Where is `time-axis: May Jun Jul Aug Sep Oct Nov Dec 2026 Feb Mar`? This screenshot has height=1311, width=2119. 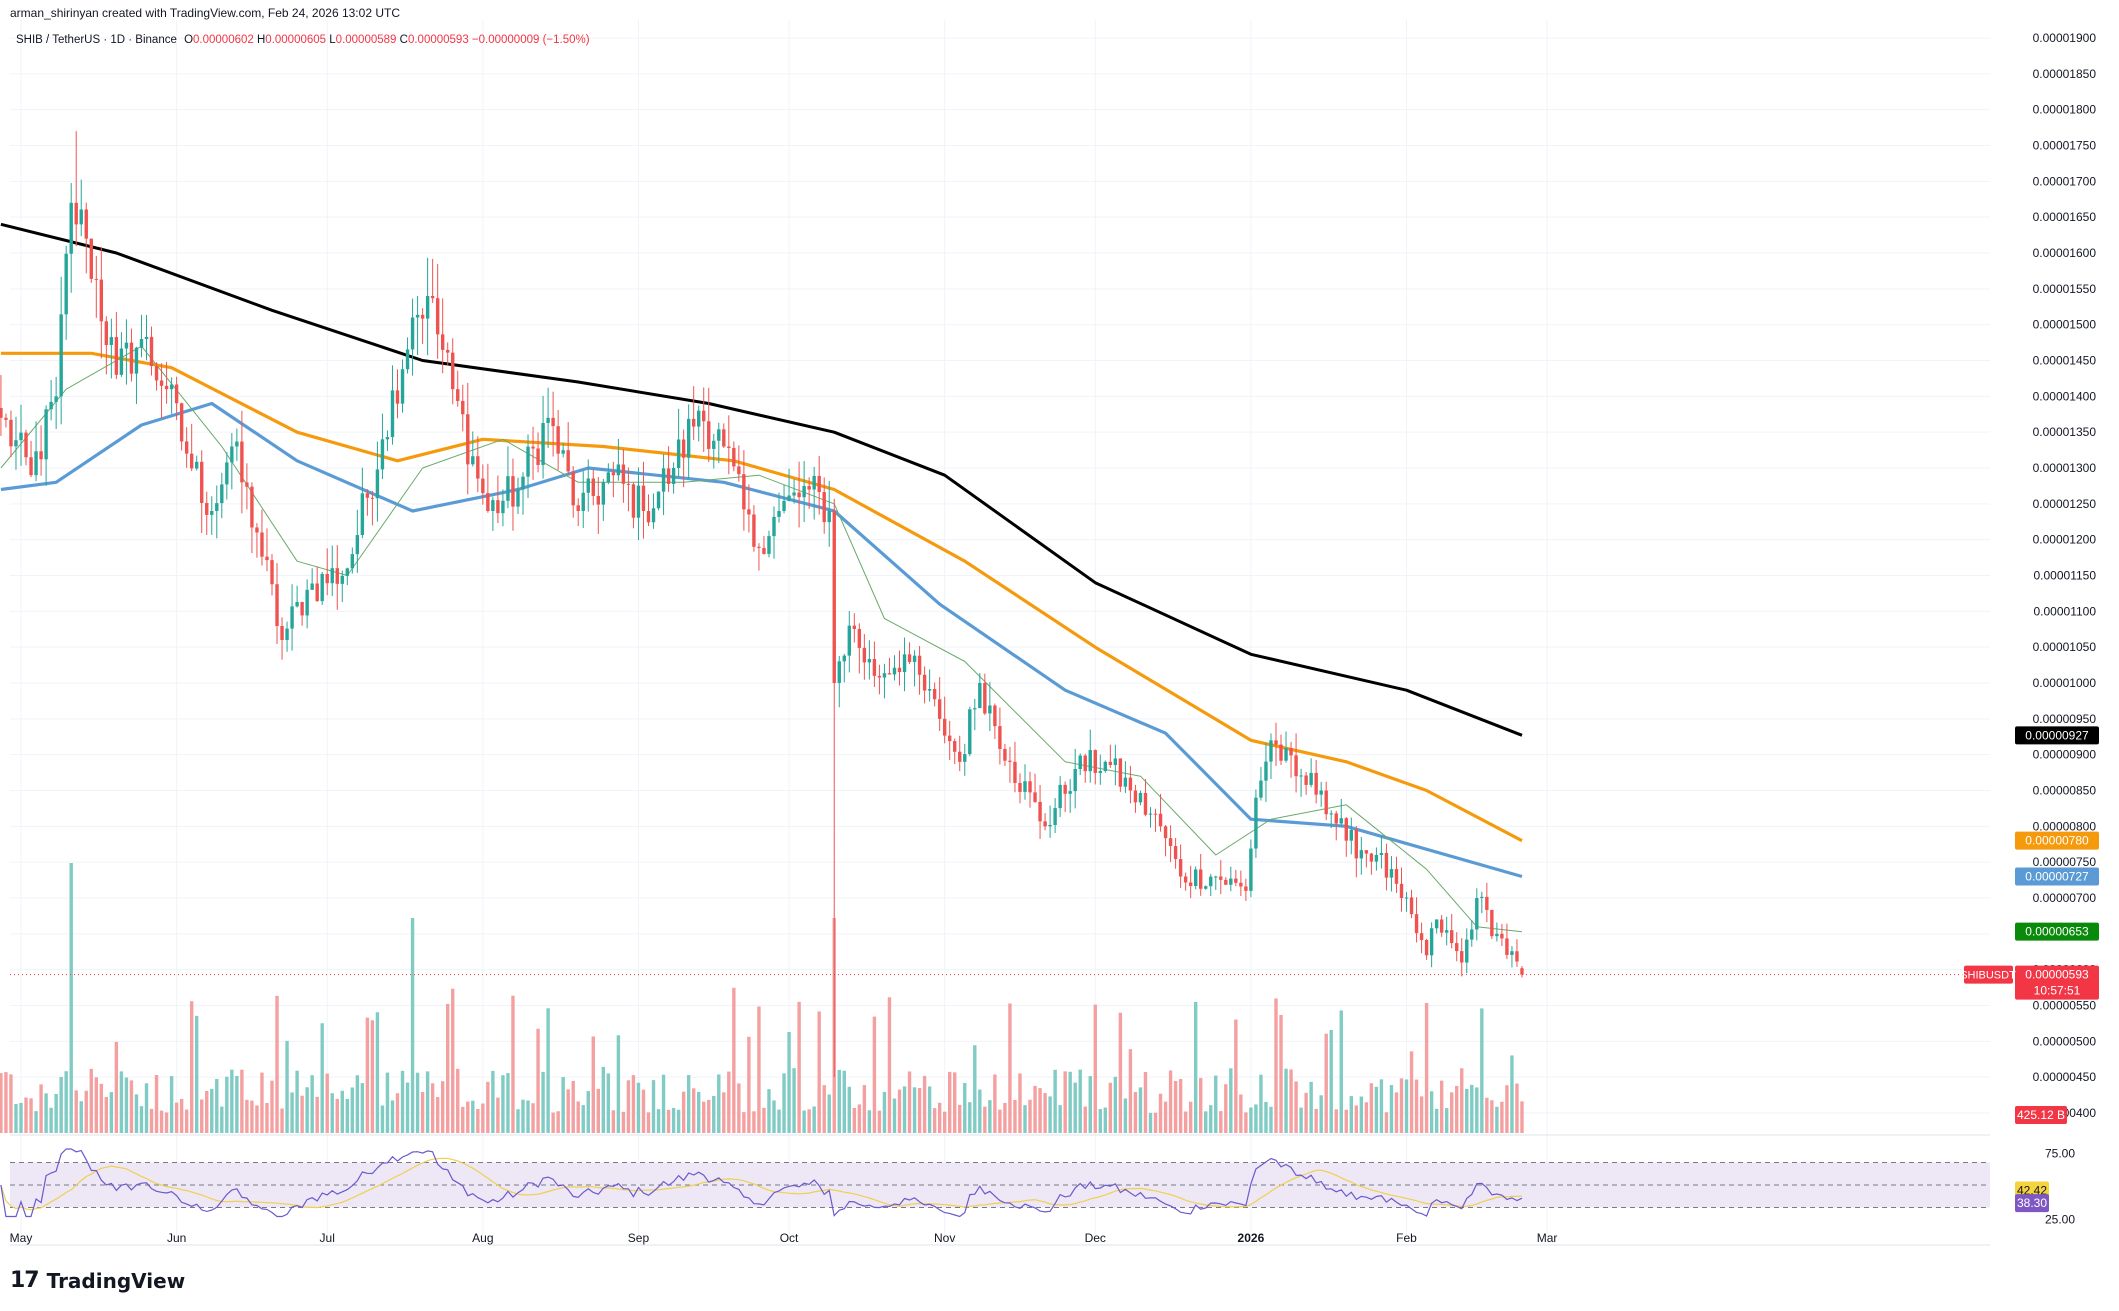
time-axis: May Jun Jul Aug Sep Oct Nov Dec 2026 Feb Mar is located at coordinates (784, 1238).